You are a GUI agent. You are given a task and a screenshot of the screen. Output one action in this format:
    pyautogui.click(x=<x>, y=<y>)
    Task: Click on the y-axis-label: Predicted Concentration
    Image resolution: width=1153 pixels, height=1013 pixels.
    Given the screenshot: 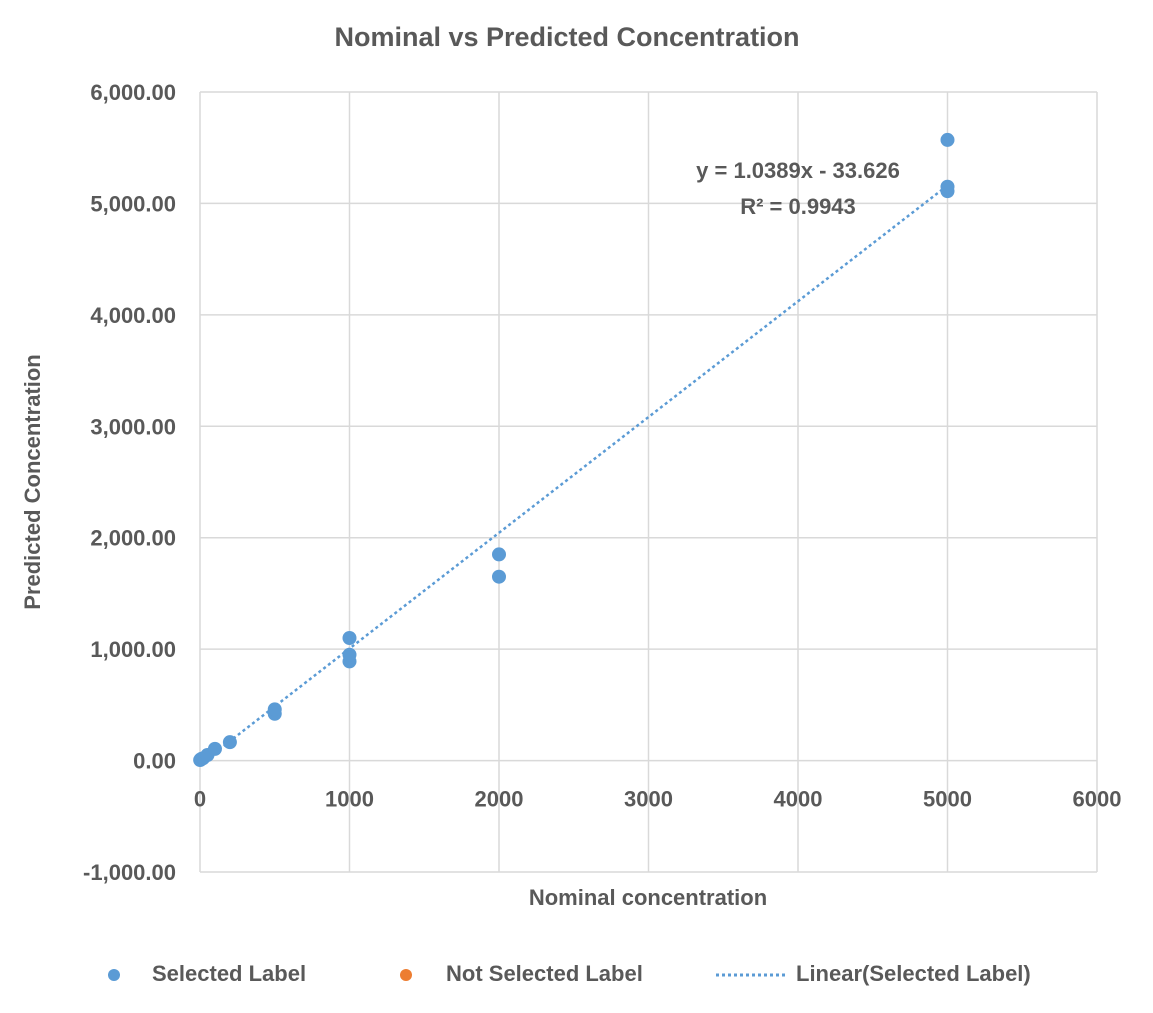 What is the action you would take?
    pyautogui.click(x=32, y=481)
    